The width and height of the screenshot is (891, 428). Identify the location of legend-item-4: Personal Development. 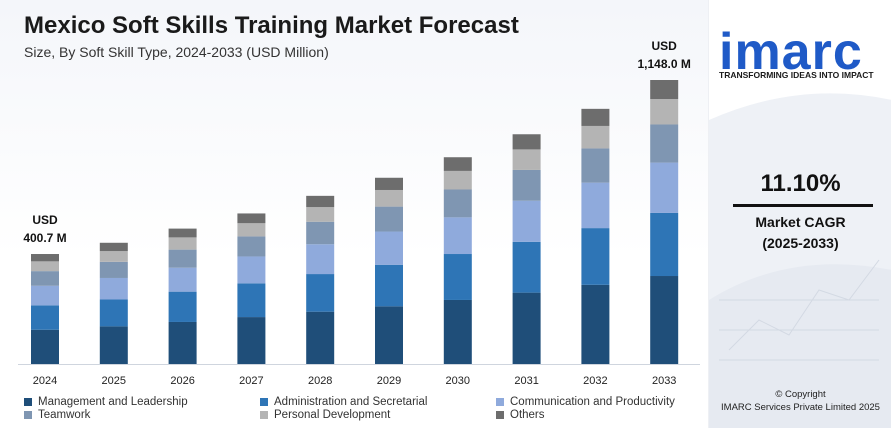
(378, 415).